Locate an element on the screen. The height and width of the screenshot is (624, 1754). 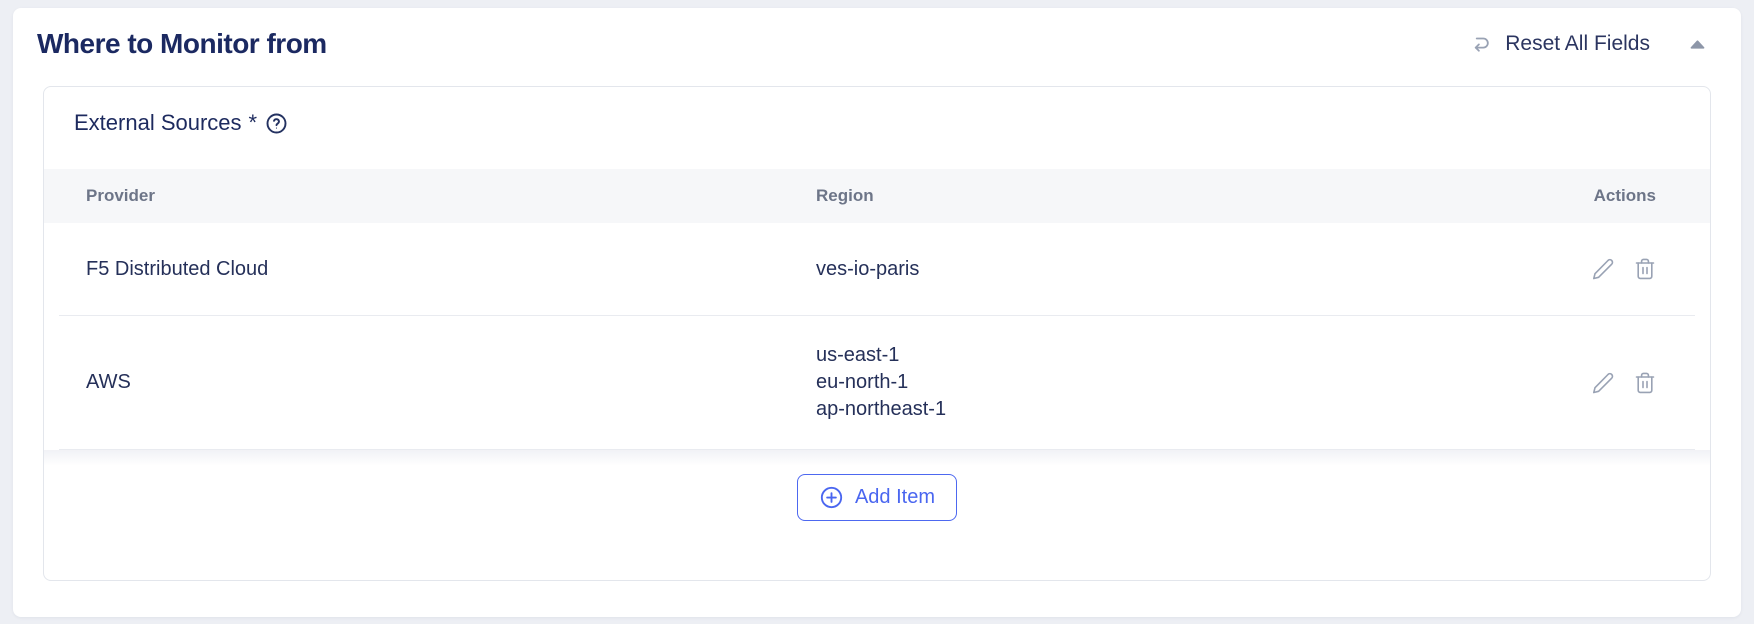
table-row: F5 Distributed Cloud ves-io-paris is located at coordinates (877, 269).